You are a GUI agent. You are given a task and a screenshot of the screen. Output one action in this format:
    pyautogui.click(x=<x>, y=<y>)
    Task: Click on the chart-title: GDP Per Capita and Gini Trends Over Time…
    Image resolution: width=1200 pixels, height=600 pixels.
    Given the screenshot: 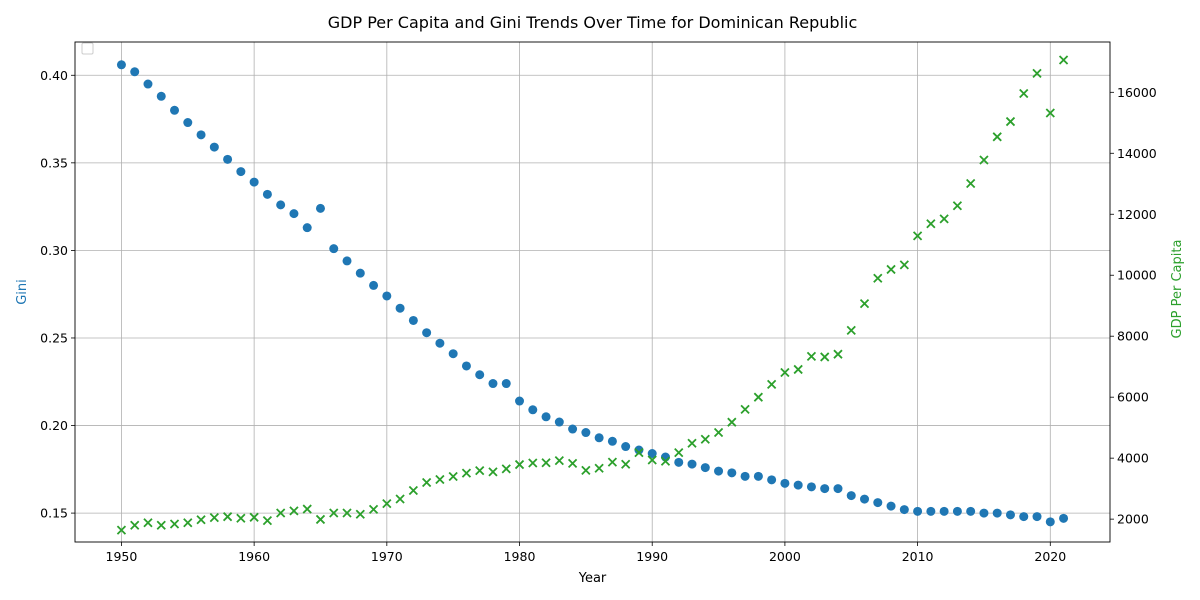 What is the action you would take?
    pyautogui.click(x=593, y=22)
    